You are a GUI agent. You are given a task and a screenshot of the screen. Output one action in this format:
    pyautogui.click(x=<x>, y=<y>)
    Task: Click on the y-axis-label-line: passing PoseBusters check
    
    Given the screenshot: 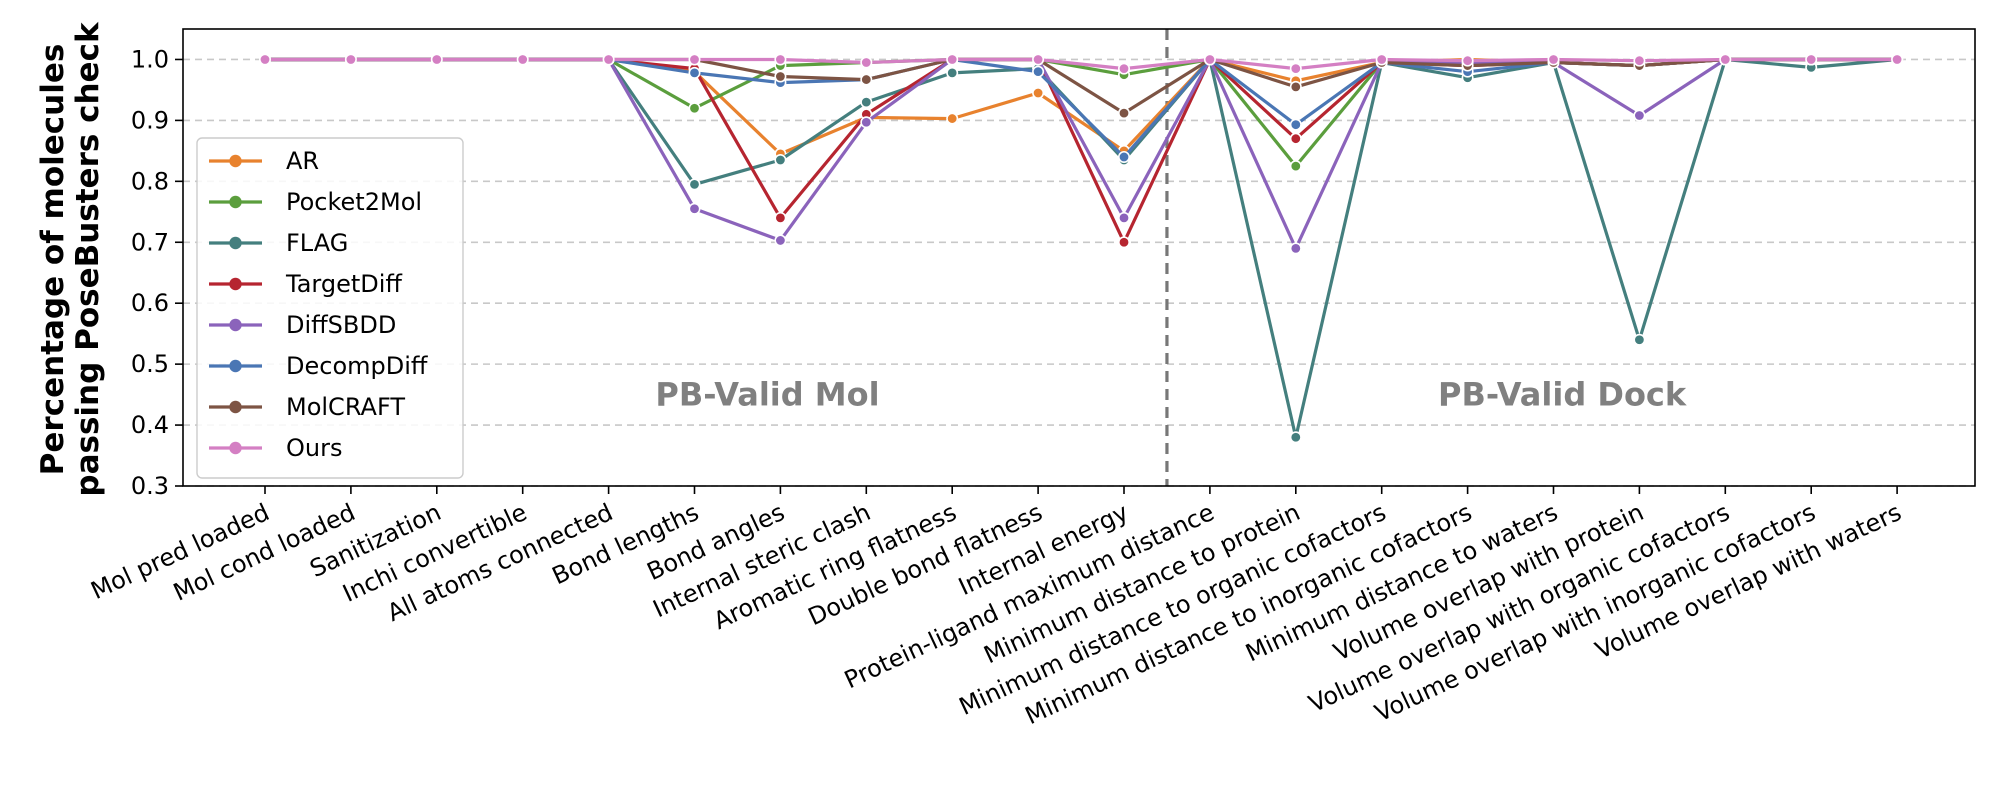 What is the action you would take?
    pyautogui.click(x=88, y=259)
    